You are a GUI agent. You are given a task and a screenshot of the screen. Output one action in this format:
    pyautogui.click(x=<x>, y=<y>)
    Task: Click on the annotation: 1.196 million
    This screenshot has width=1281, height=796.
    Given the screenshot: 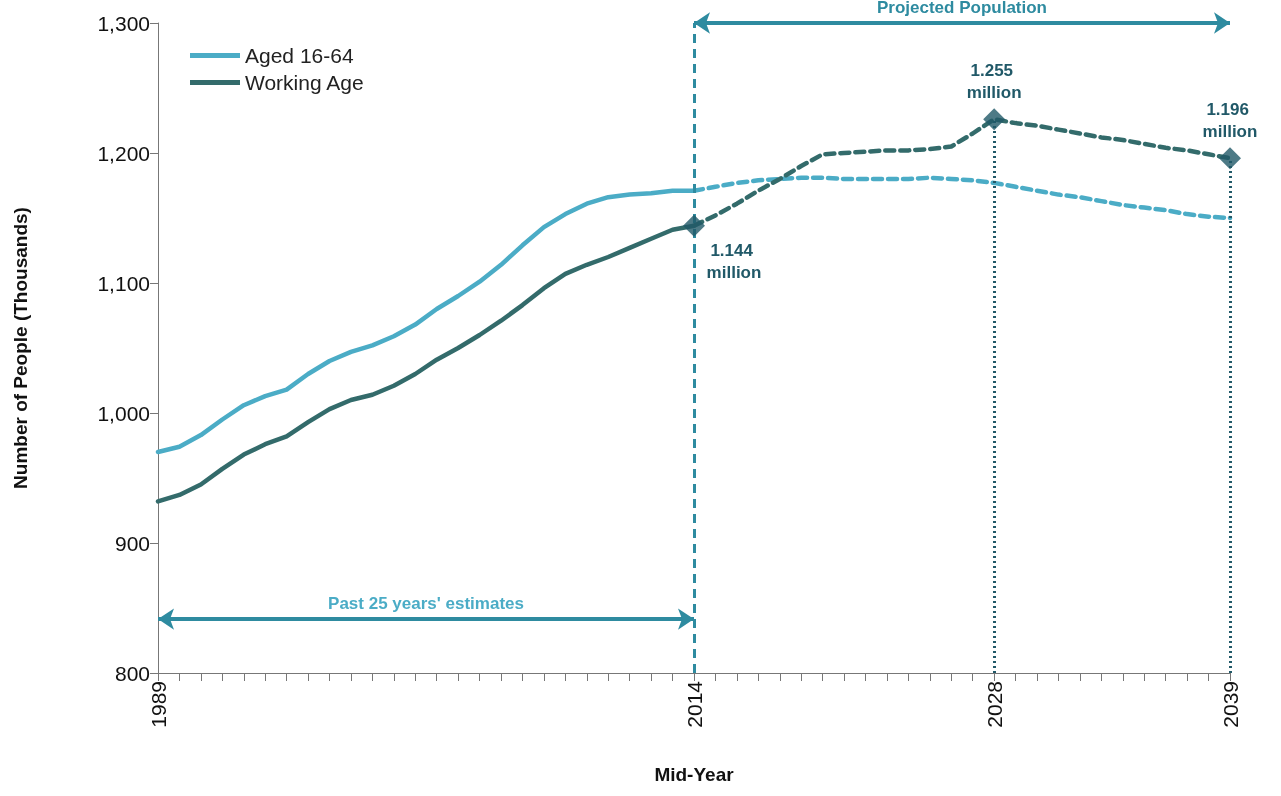 What is the action you would take?
    pyautogui.click(x=1230, y=120)
    